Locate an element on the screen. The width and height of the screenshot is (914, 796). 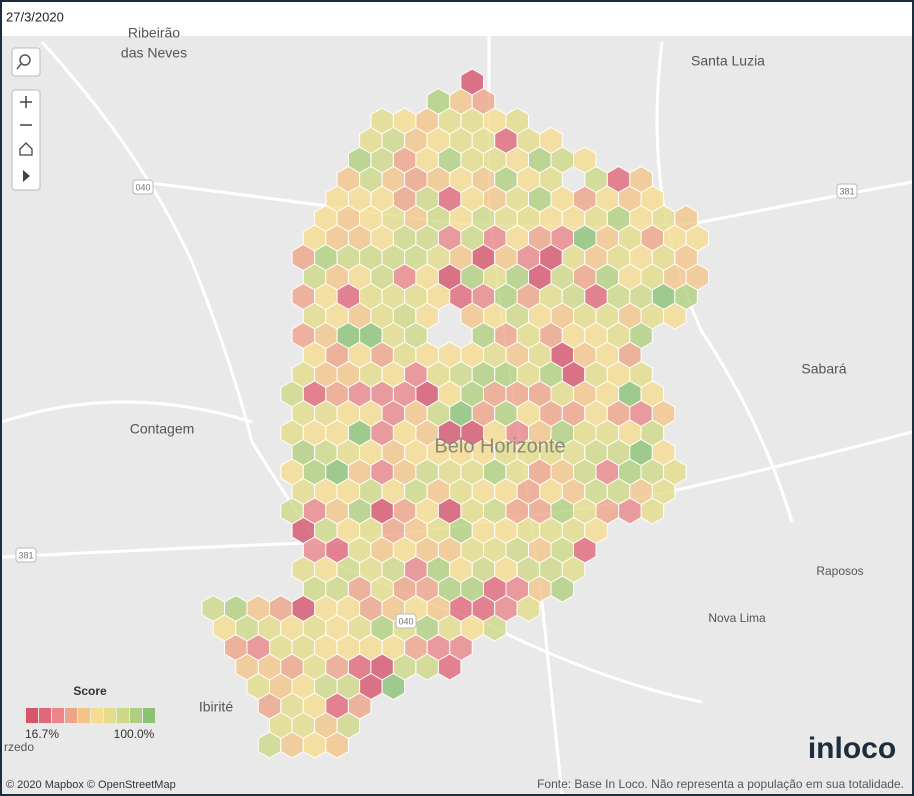
place-label: Contagem is located at coordinates (162, 429).